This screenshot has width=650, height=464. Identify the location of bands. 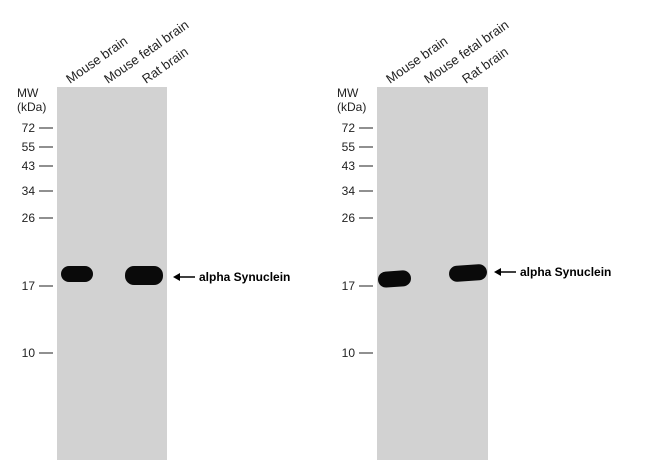
(274, 276).